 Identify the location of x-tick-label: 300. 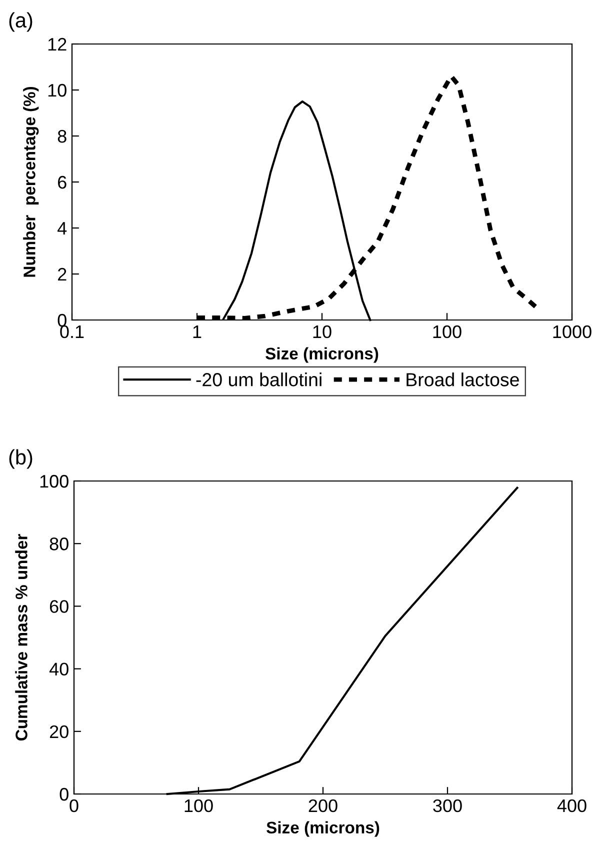
(447, 805).